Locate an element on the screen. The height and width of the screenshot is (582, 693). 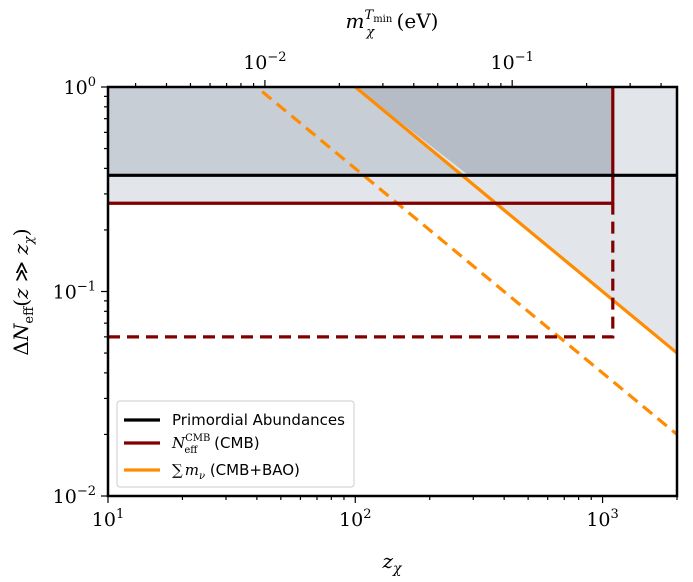
top-axis-label: mTmin χ (eV) is located at coordinates (392, 24).